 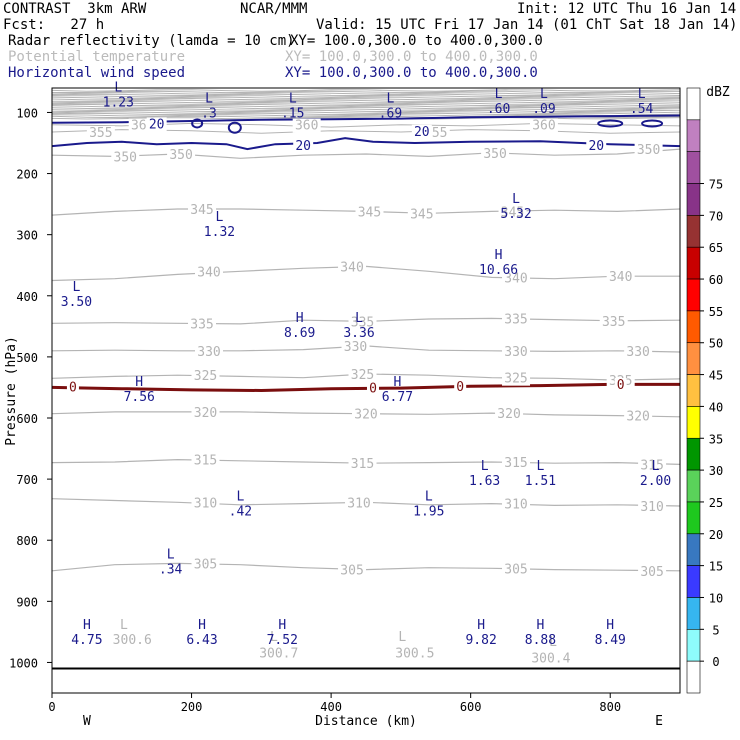 What do you see at coordinates (553, 642) in the screenshot?
I see `theta-min-marker: L` at bounding box center [553, 642].